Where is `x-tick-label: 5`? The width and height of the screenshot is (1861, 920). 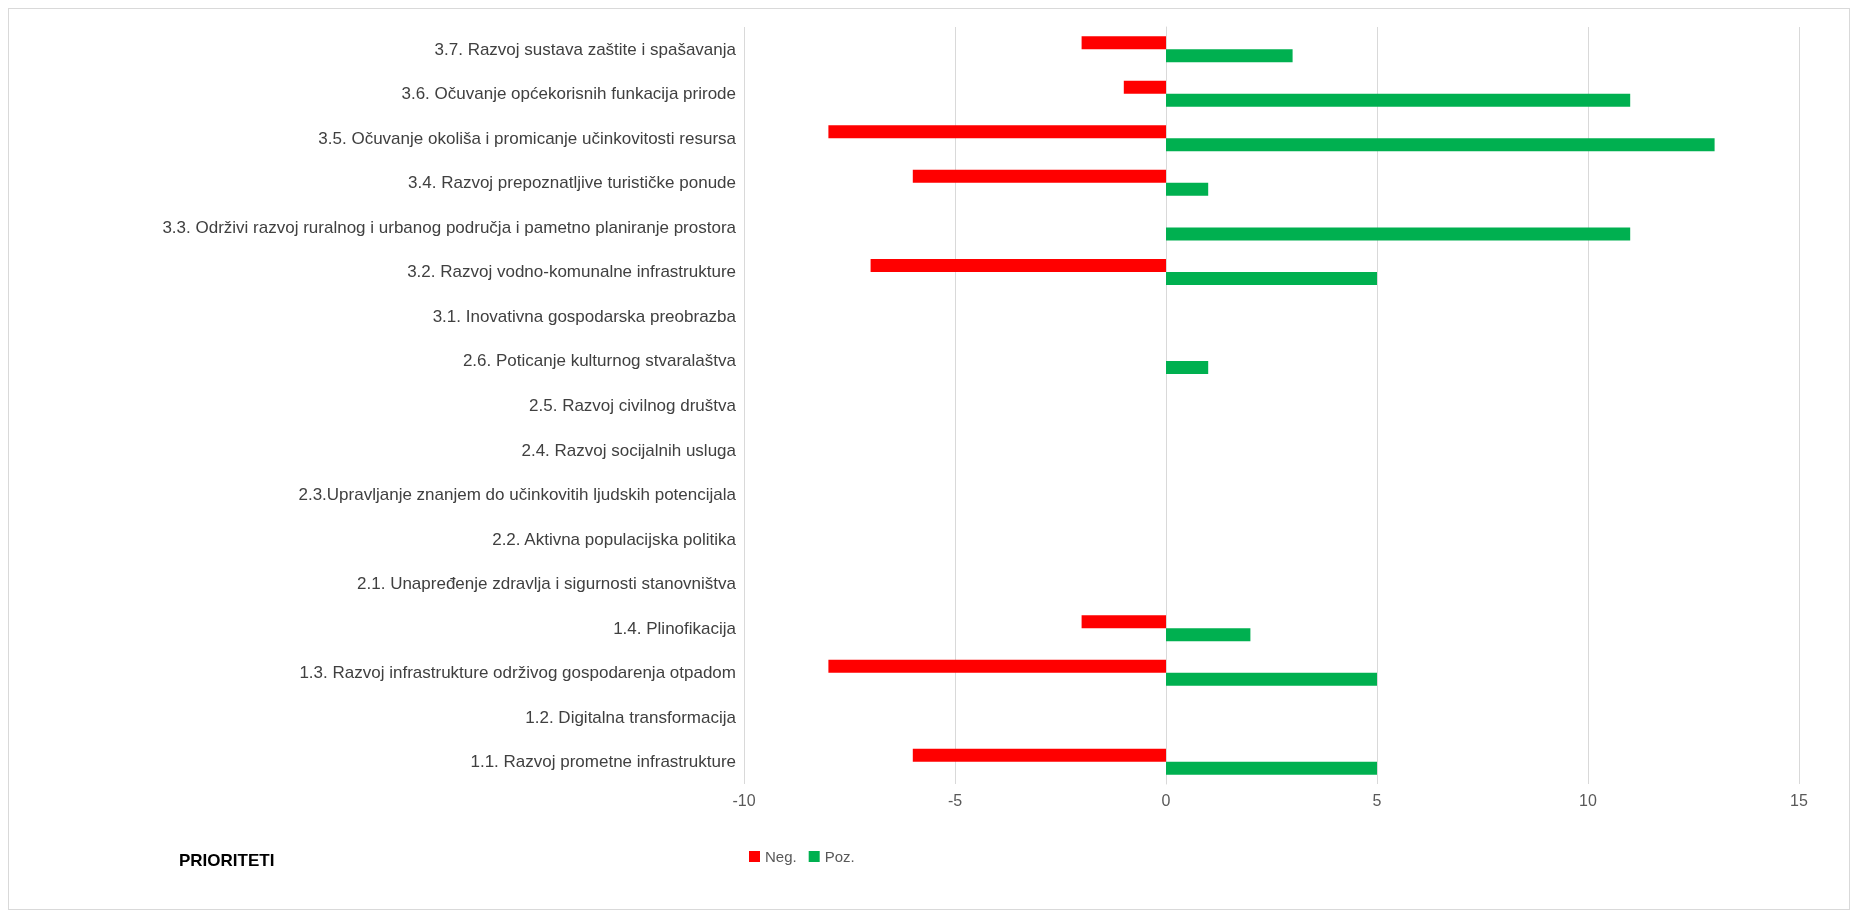
x-tick-label: 5 is located at coordinates (1377, 800).